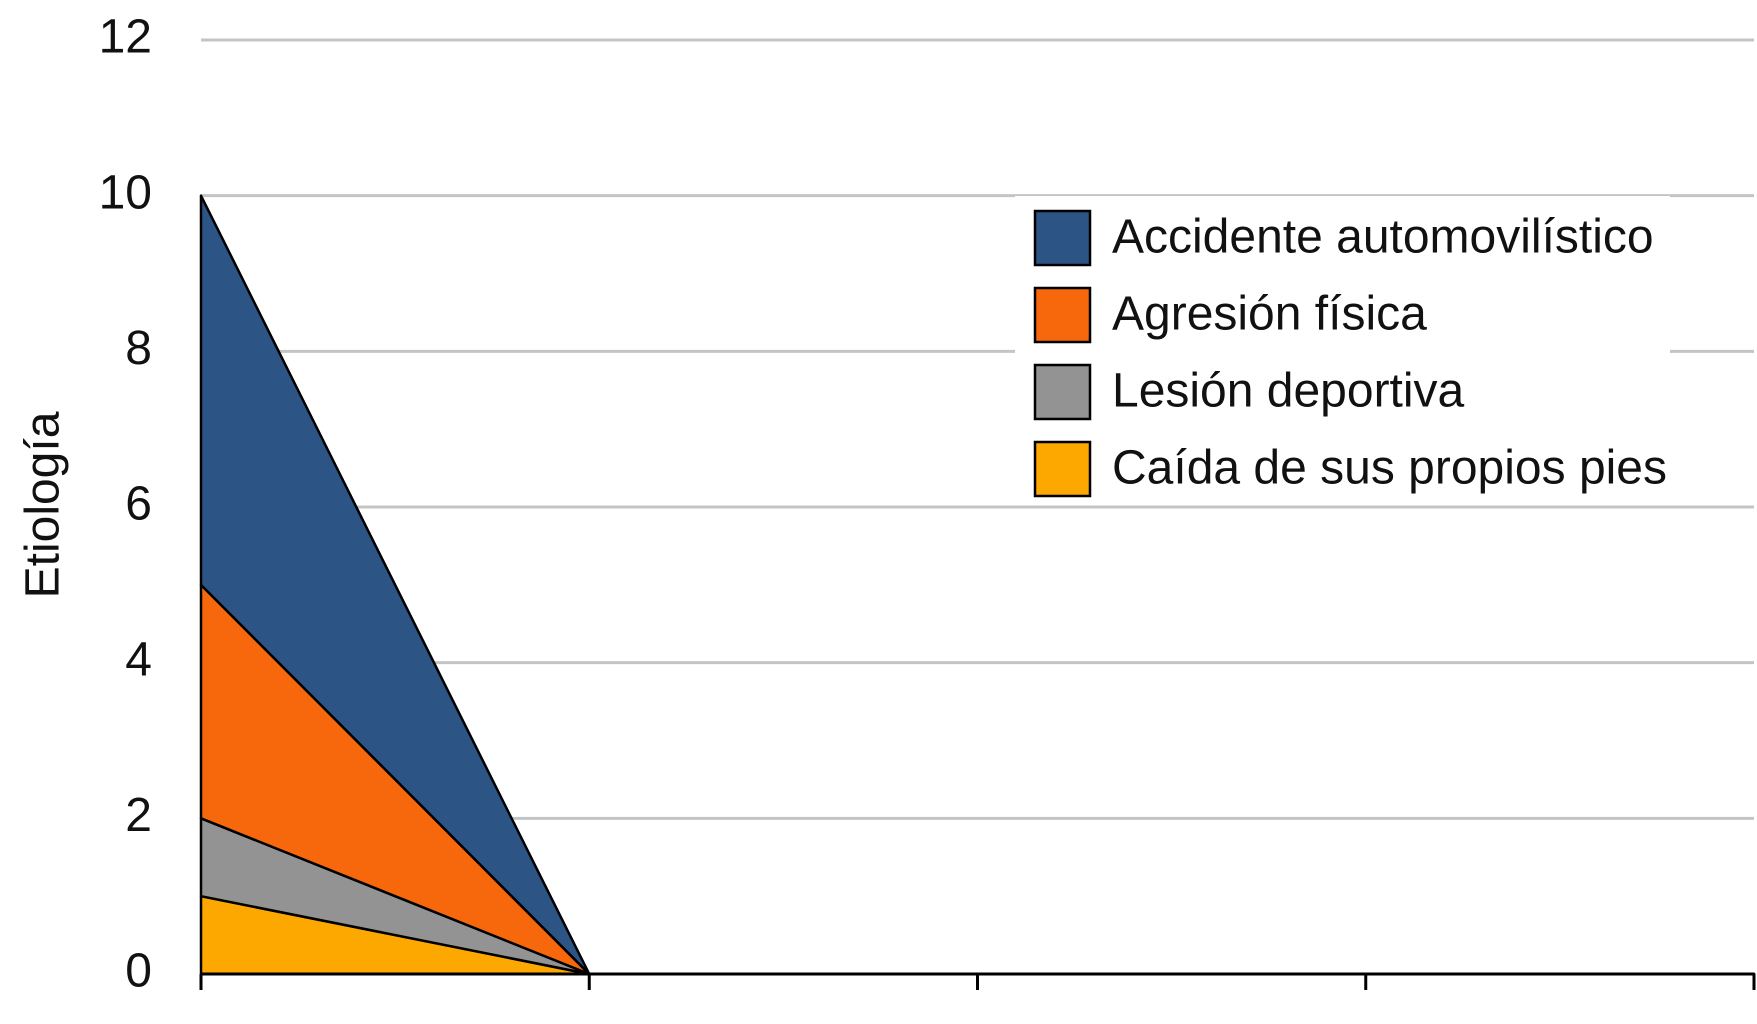 The height and width of the screenshot is (1024, 1757). What do you see at coordinates (1383, 237) in the screenshot?
I see `legend-label: Accidente automovilístico` at bounding box center [1383, 237].